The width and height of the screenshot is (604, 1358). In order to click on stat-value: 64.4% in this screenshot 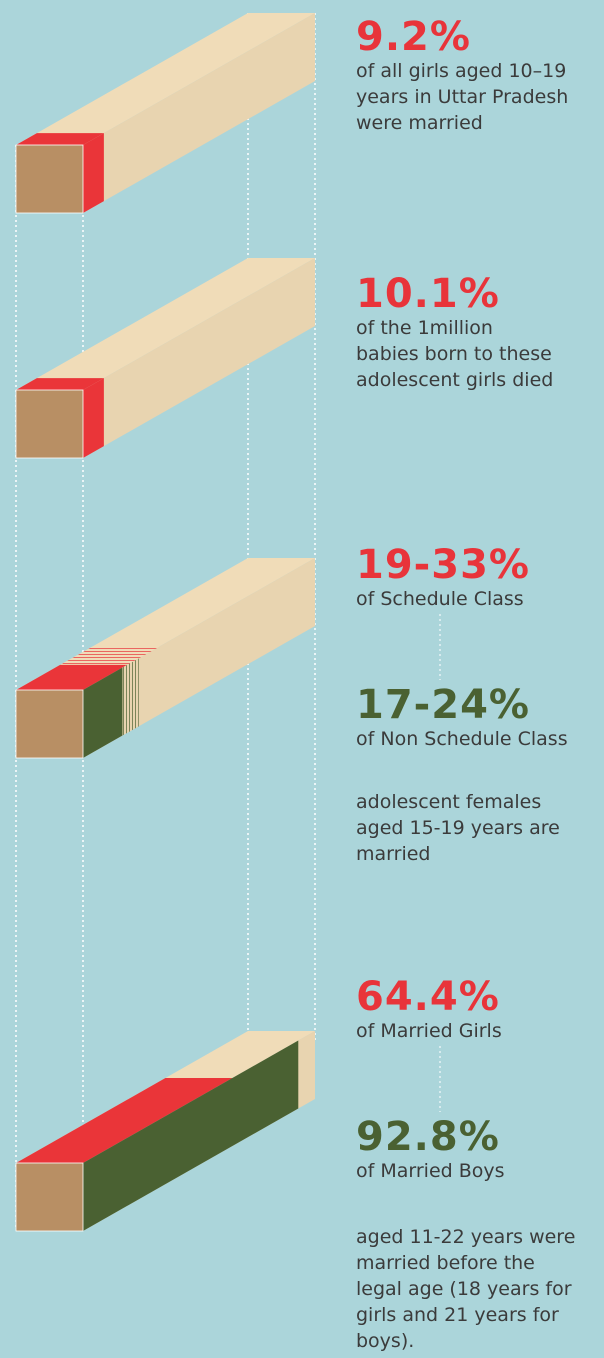, I will do `click(428, 997)`.